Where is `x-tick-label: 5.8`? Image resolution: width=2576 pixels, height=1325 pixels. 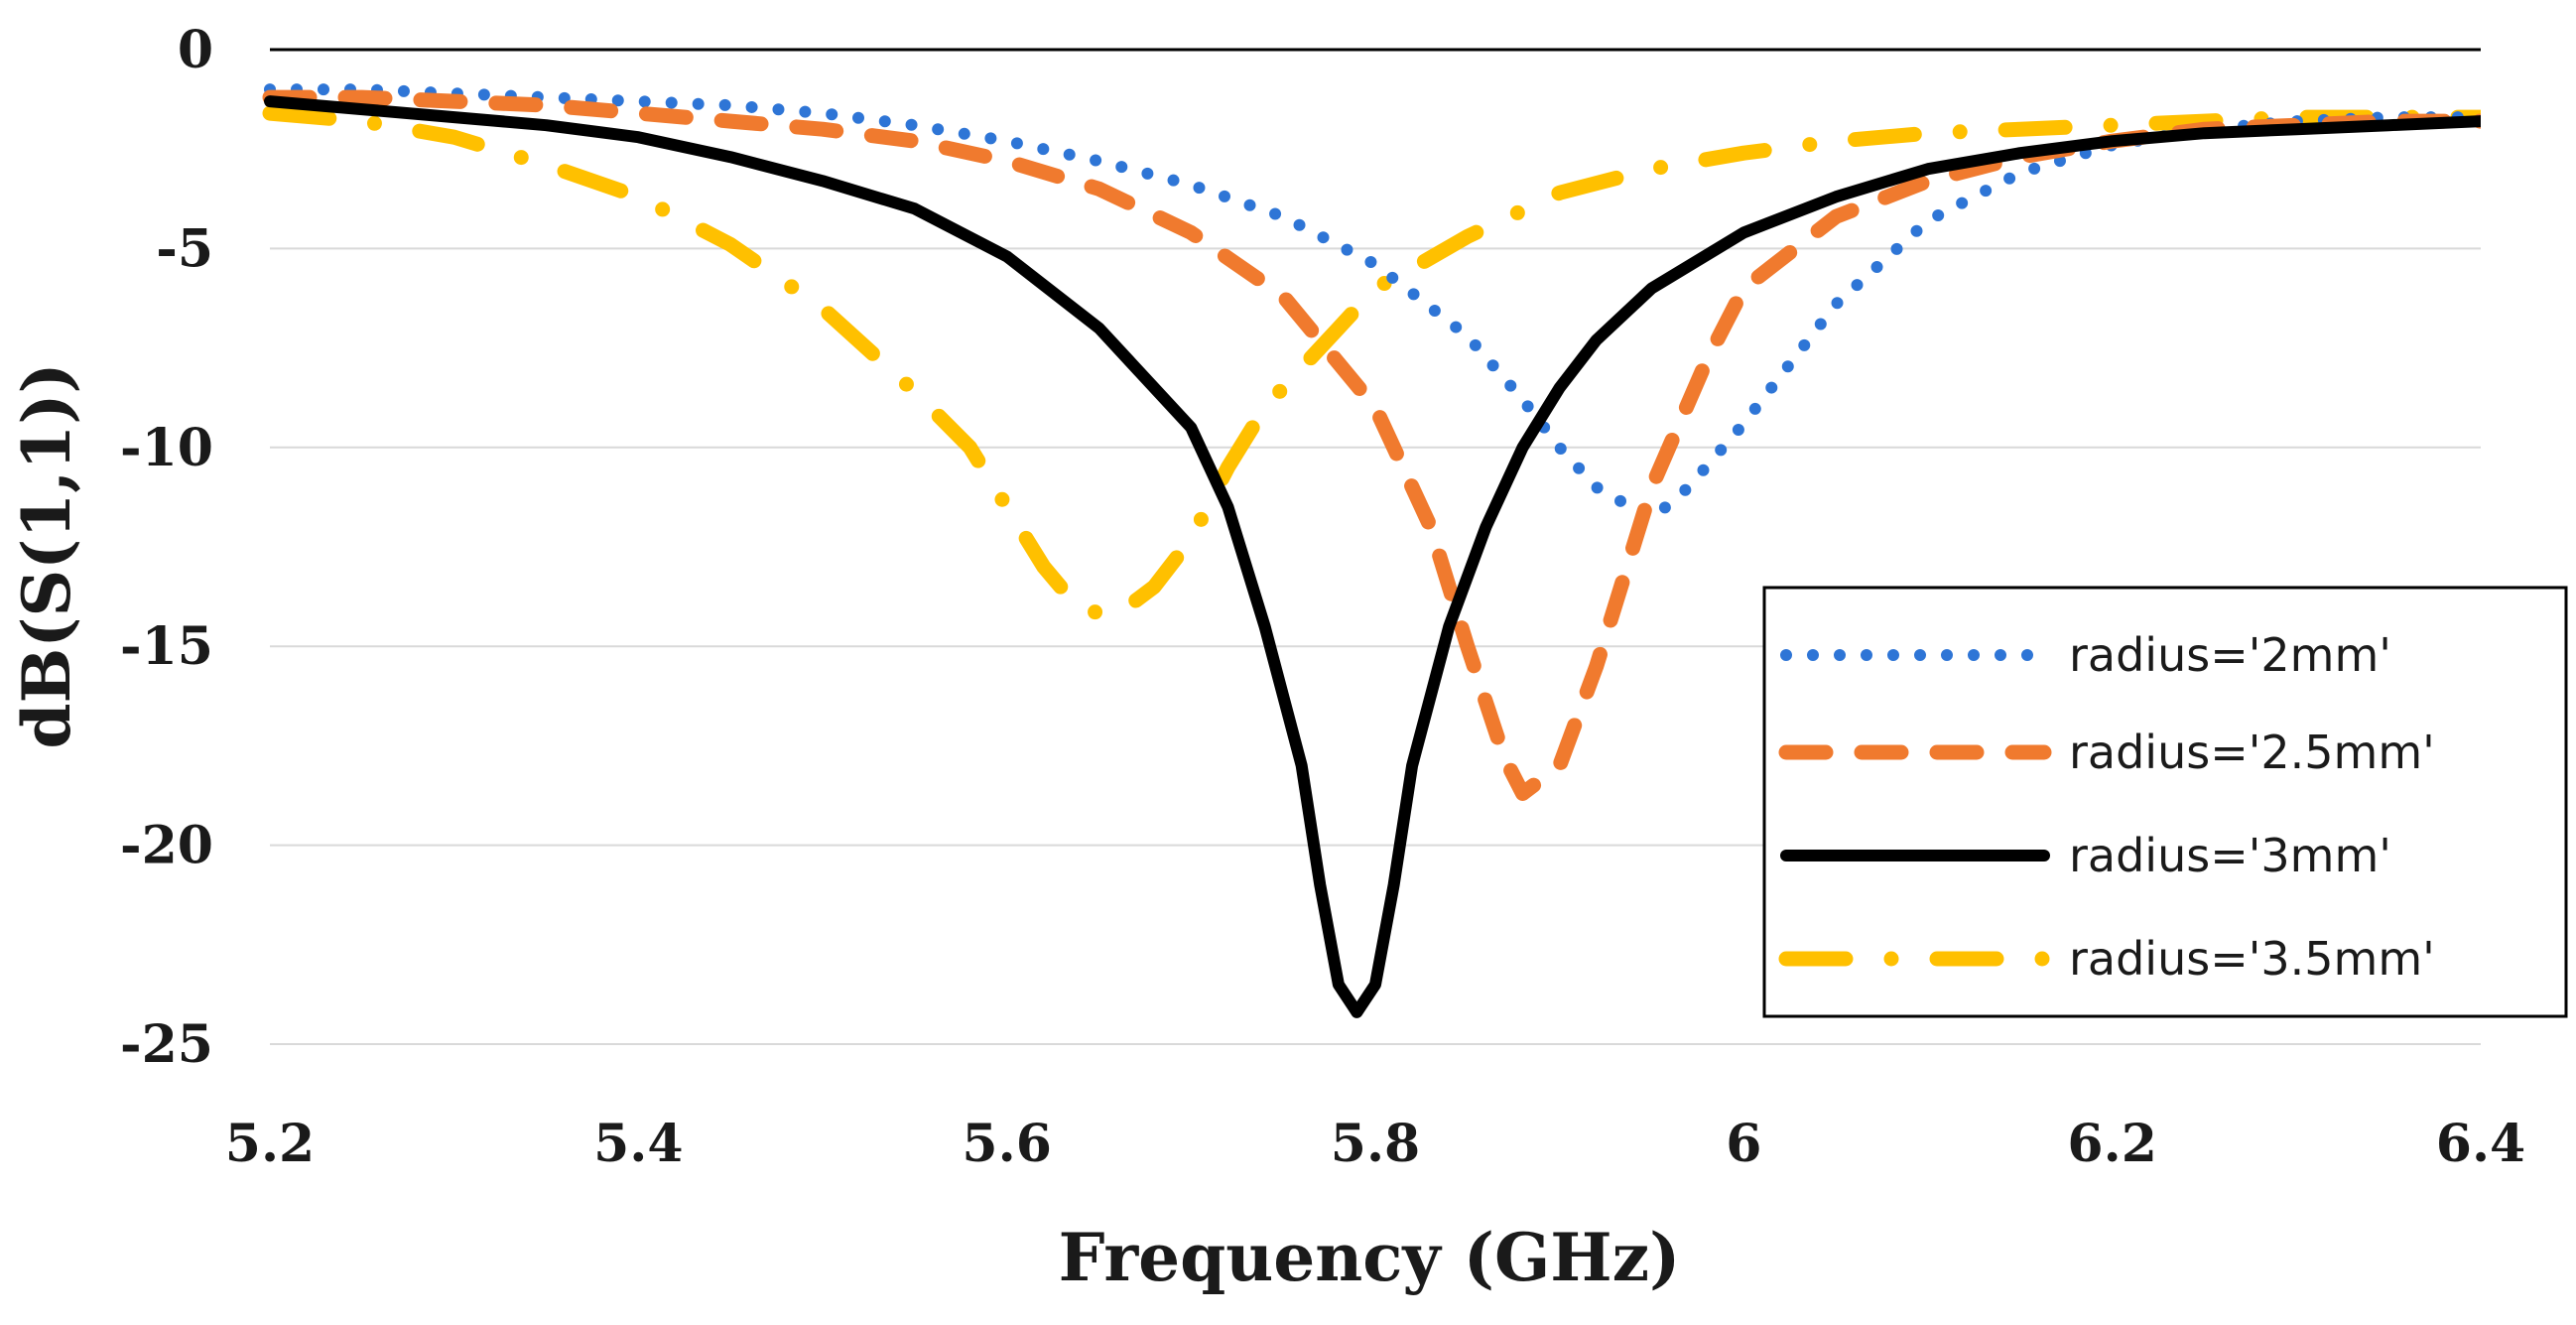 x-tick-label: 5.8 is located at coordinates (1375, 1144).